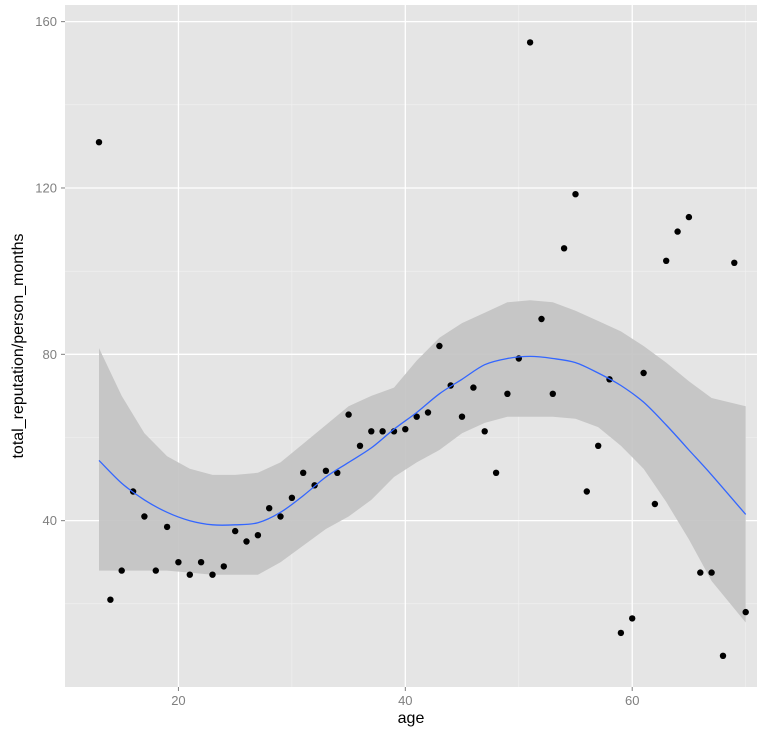 The width and height of the screenshot is (764, 734). I want to click on x-tick-label: 40, so click(405, 700).